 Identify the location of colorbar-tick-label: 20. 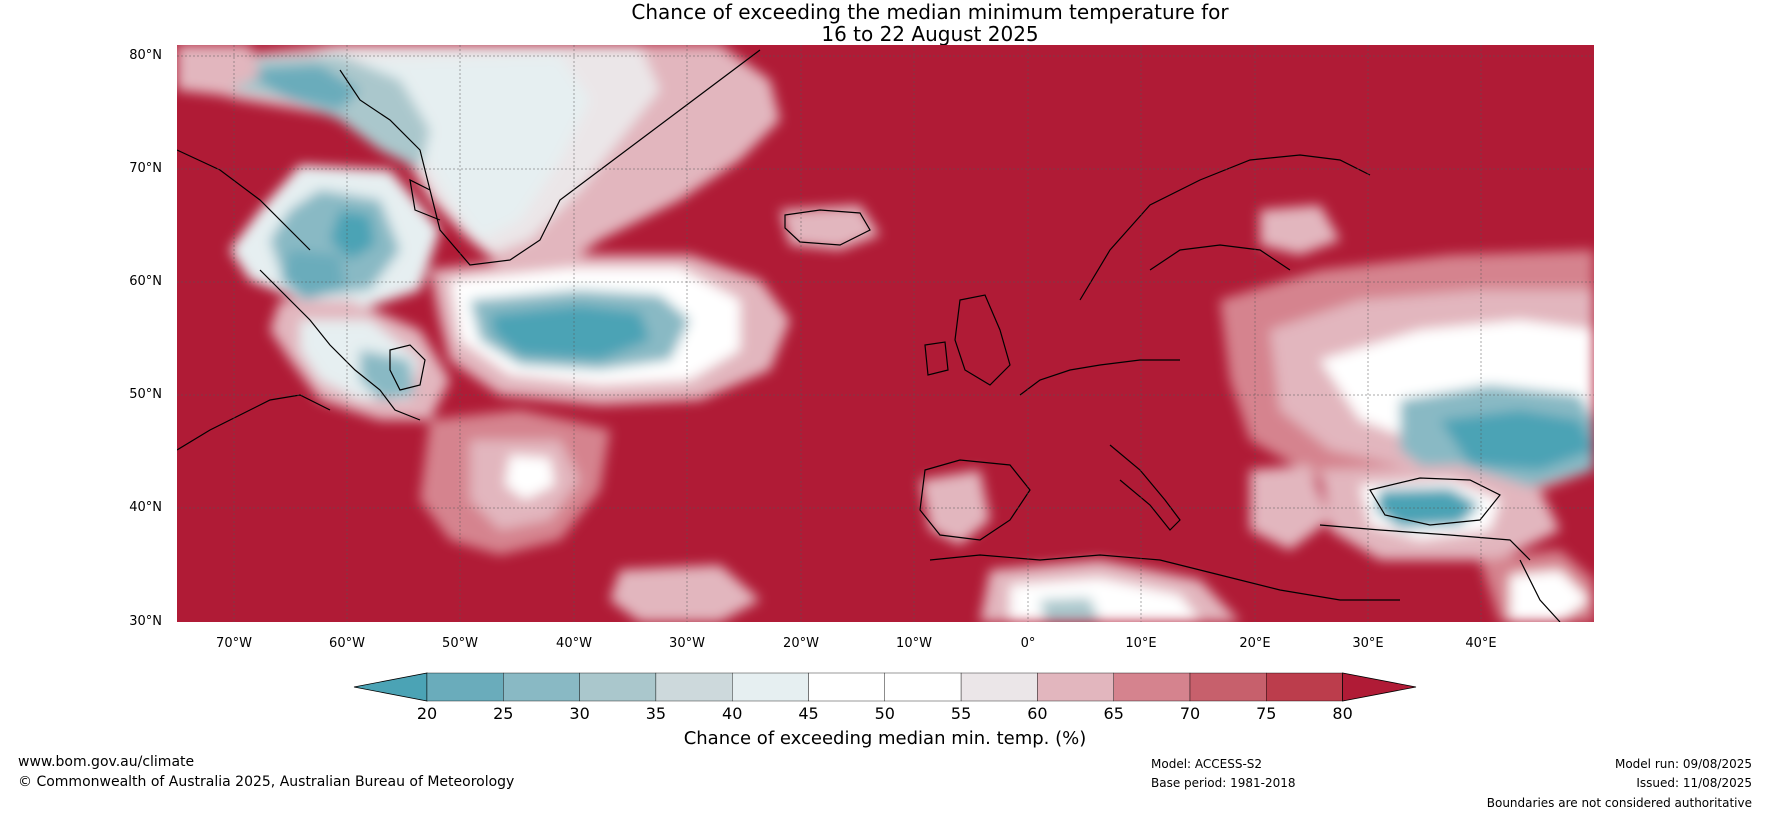
(427, 713).